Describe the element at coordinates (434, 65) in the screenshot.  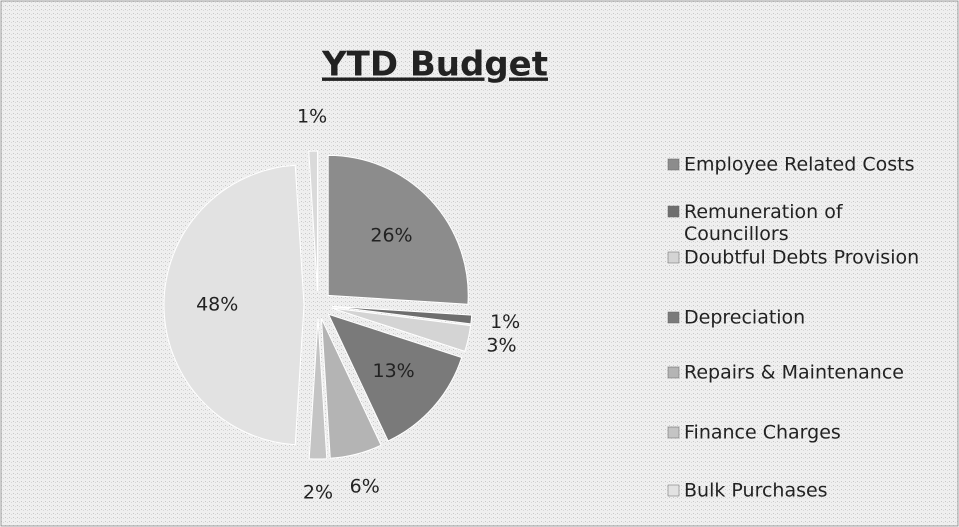
I see `chart-title: YTD Budget` at that location.